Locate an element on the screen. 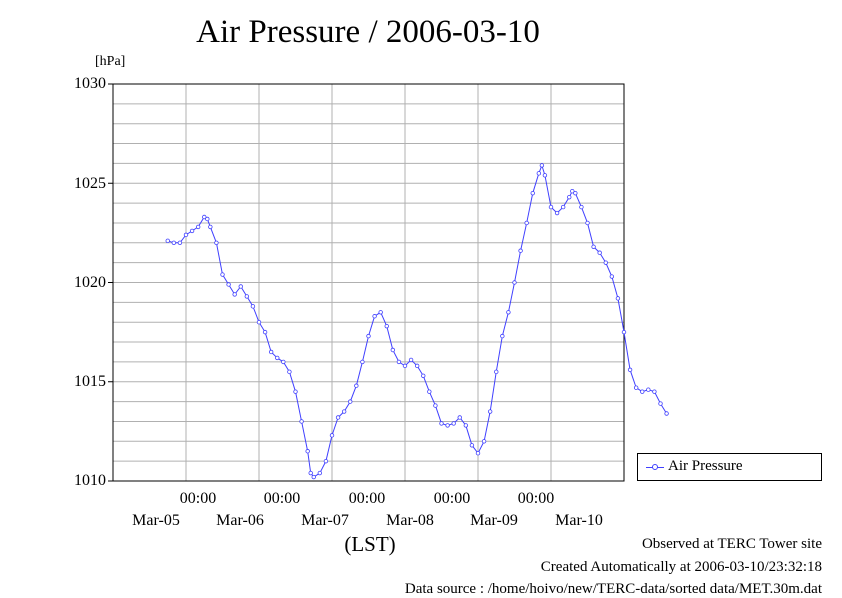  chart-title: Air Pressure / 2006-03-10 is located at coordinates (368, 32).